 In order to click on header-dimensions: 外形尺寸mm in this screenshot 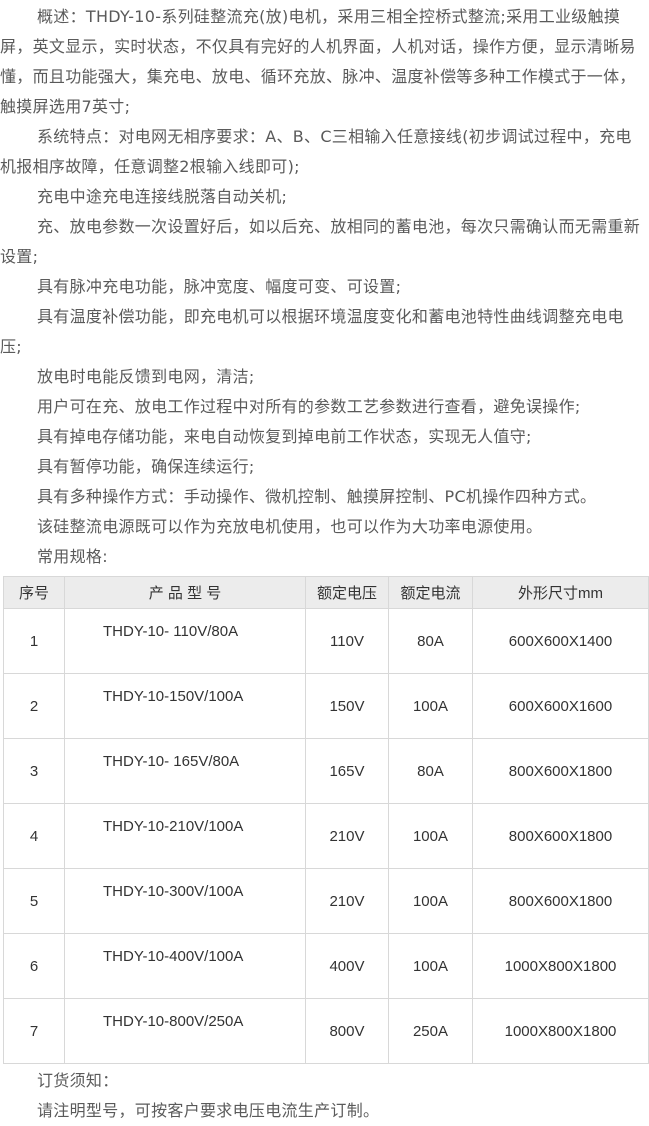, I will do `click(560, 592)`.